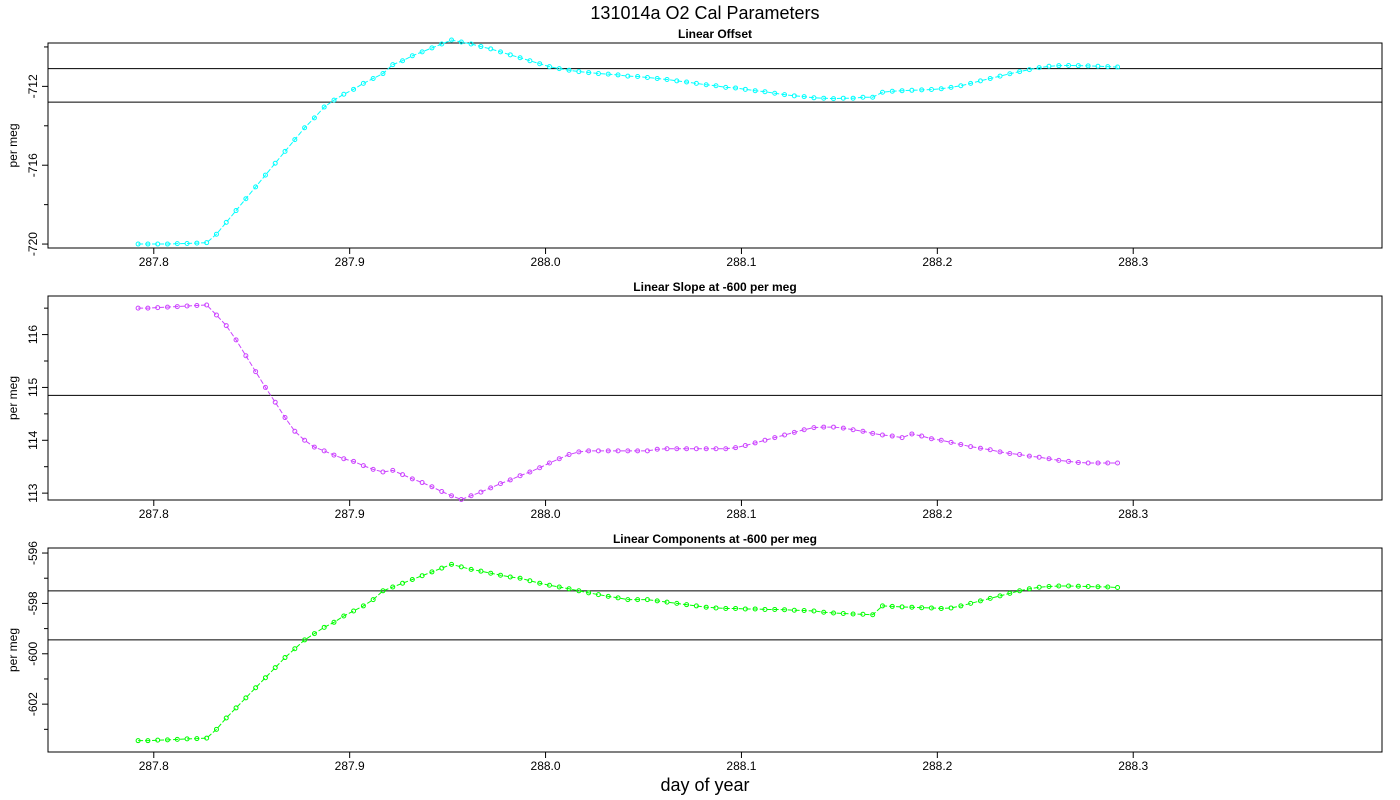 The width and height of the screenshot is (1400, 800). Describe the element at coordinates (1133, 766) in the screenshot. I see `x-tick-label: 288.3` at that location.